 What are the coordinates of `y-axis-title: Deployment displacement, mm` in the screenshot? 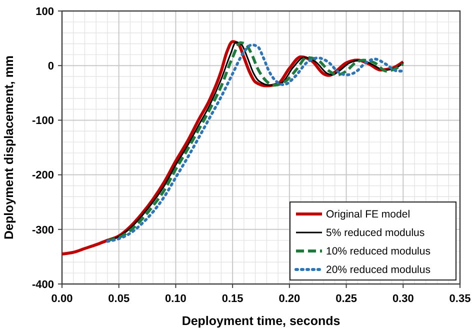 It's located at (9, 147).